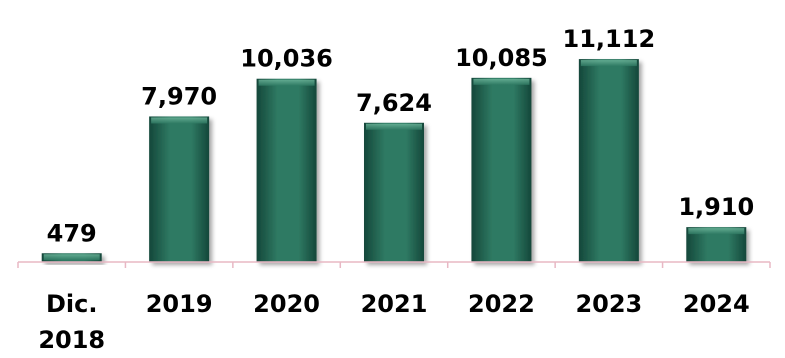  Describe the element at coordinates (394, 103) in the screenshot. I see `value-label-3: 7,624` at that location.